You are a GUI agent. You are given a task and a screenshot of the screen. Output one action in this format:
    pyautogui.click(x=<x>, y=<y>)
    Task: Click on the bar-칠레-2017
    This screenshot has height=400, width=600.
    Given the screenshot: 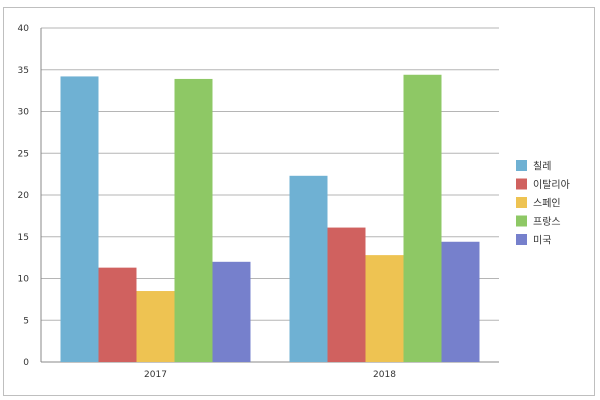 What is the action you would take?
    pyautogui.click(x=79, y=219)
    